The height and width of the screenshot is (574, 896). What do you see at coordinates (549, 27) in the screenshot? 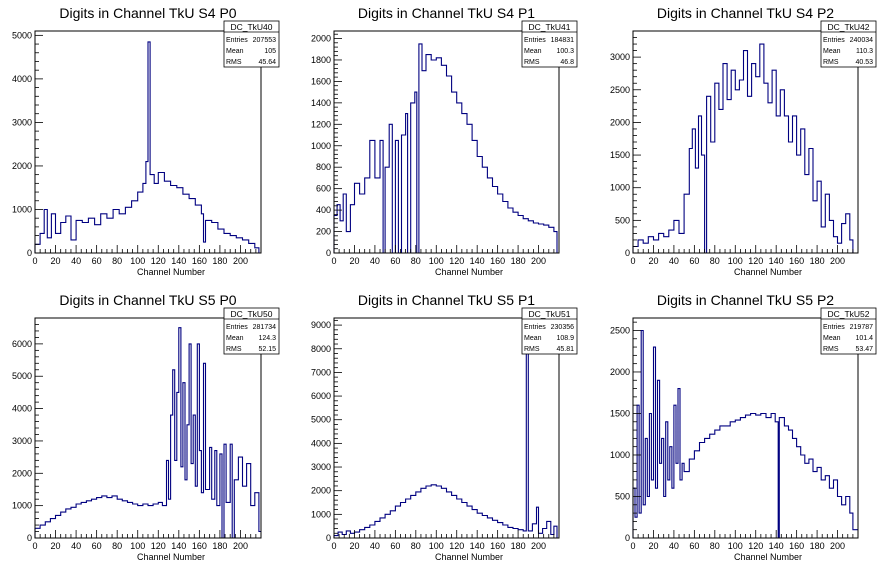
I see `stats-name: DC_TkU41` at bounding box center [549, 27].